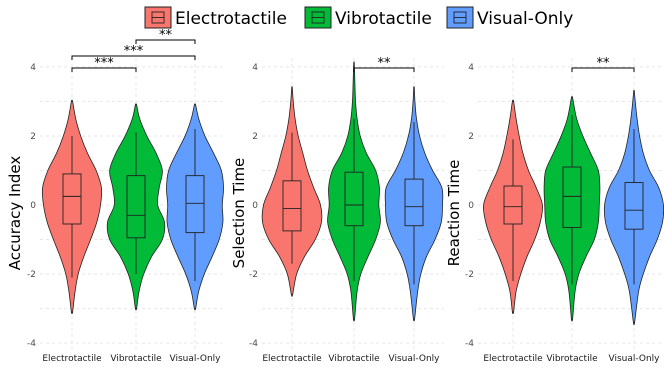  What do you see at coordinates (239, 213) in the screenshot?
I see `y-axis-label: Selection Time` at bounding box center [239, 213].